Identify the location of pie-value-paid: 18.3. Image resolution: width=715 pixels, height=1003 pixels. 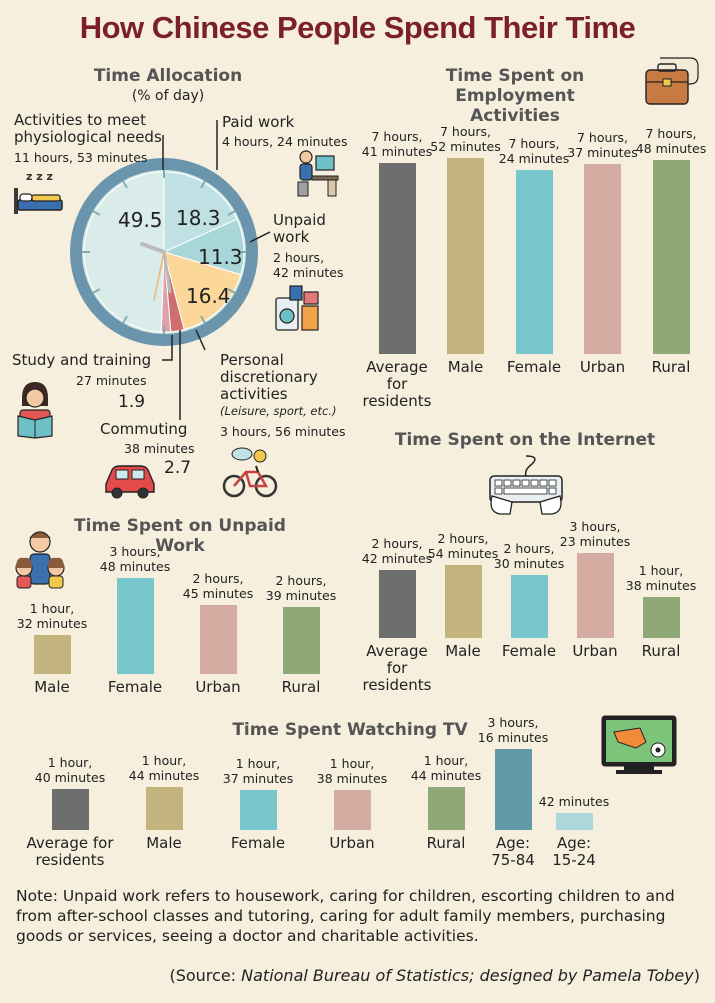
(198, 218).